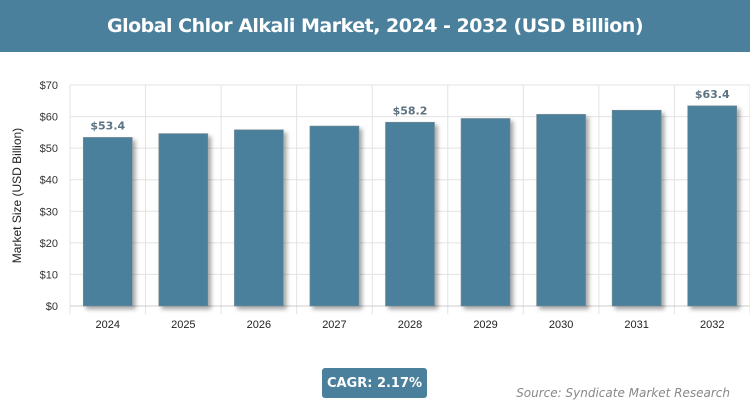 The height and width of the screenshot is (417, 750). I want to click on y-tick-label: $20, so click(49, 244).